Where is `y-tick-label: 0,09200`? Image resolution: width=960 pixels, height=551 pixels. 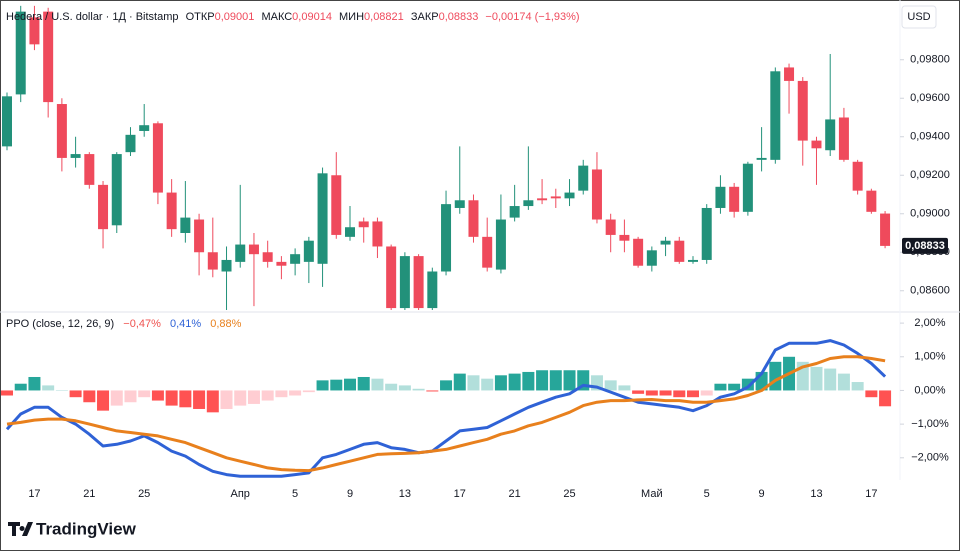
y-tick-label: 0,09200 is located at coordinates (930, 175).